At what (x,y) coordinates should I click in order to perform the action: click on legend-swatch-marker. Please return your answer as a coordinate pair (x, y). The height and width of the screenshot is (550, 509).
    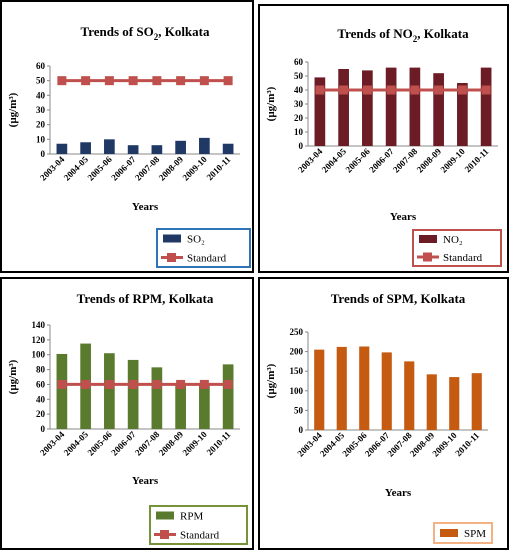
    Looking at the image, I should click on (427, 257).